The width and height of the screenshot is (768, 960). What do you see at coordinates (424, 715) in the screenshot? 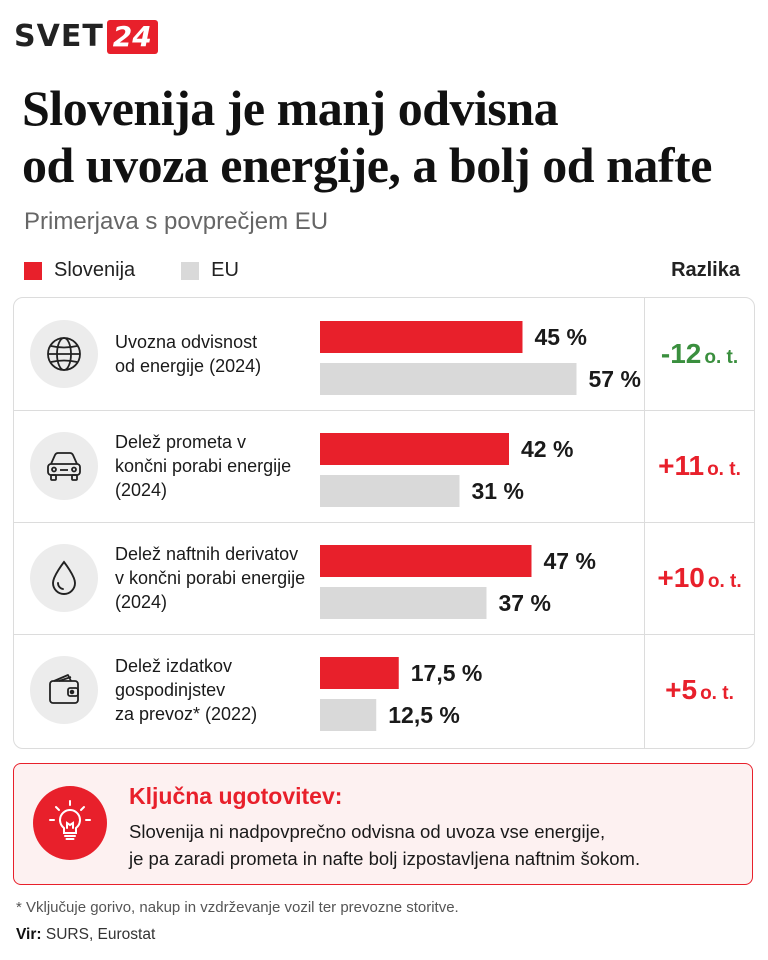
I see `bar-value-label: 12,5 %` at bounding box center [424, 715].